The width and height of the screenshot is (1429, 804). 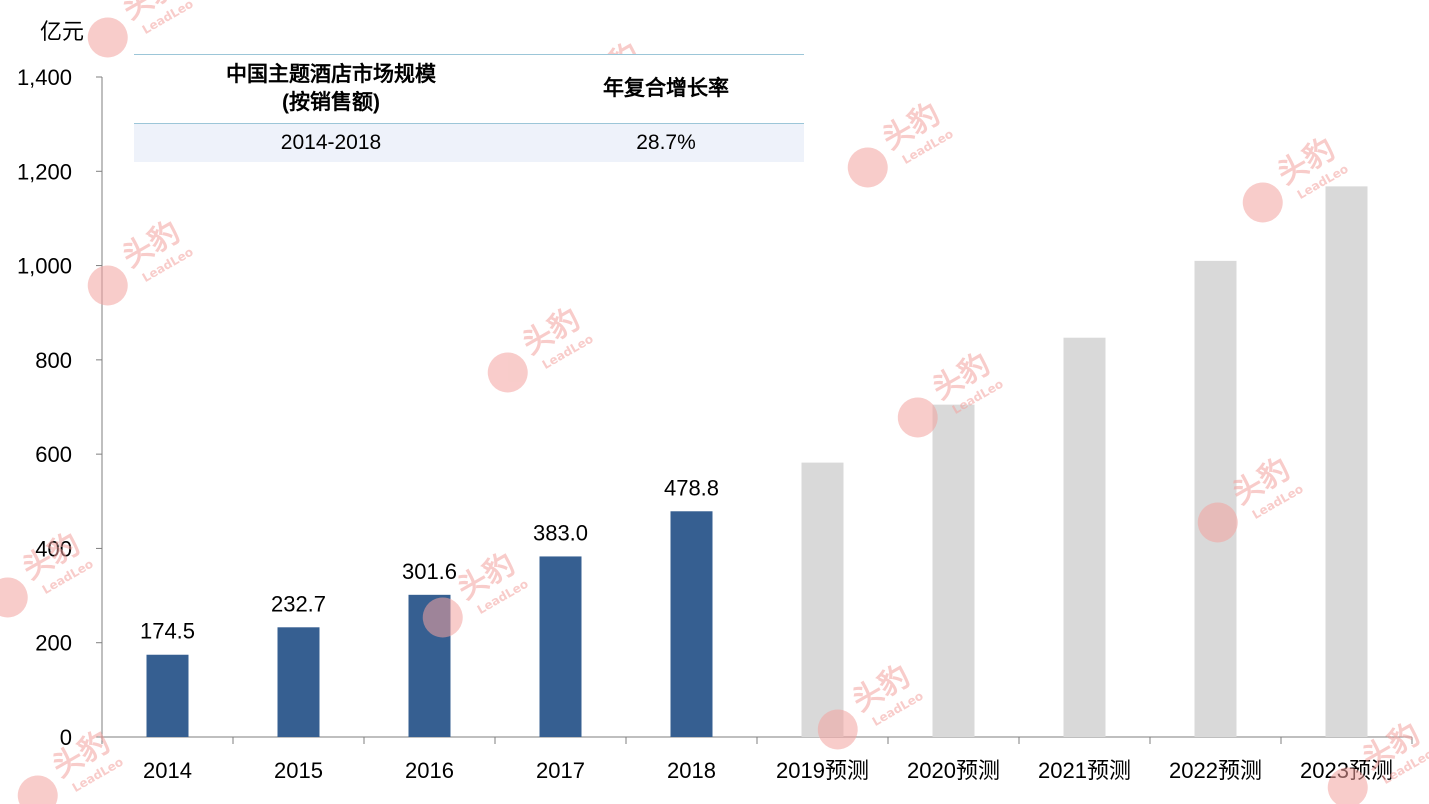 I want to click on x-tick-label: 2014, so click(x=167, y=770).